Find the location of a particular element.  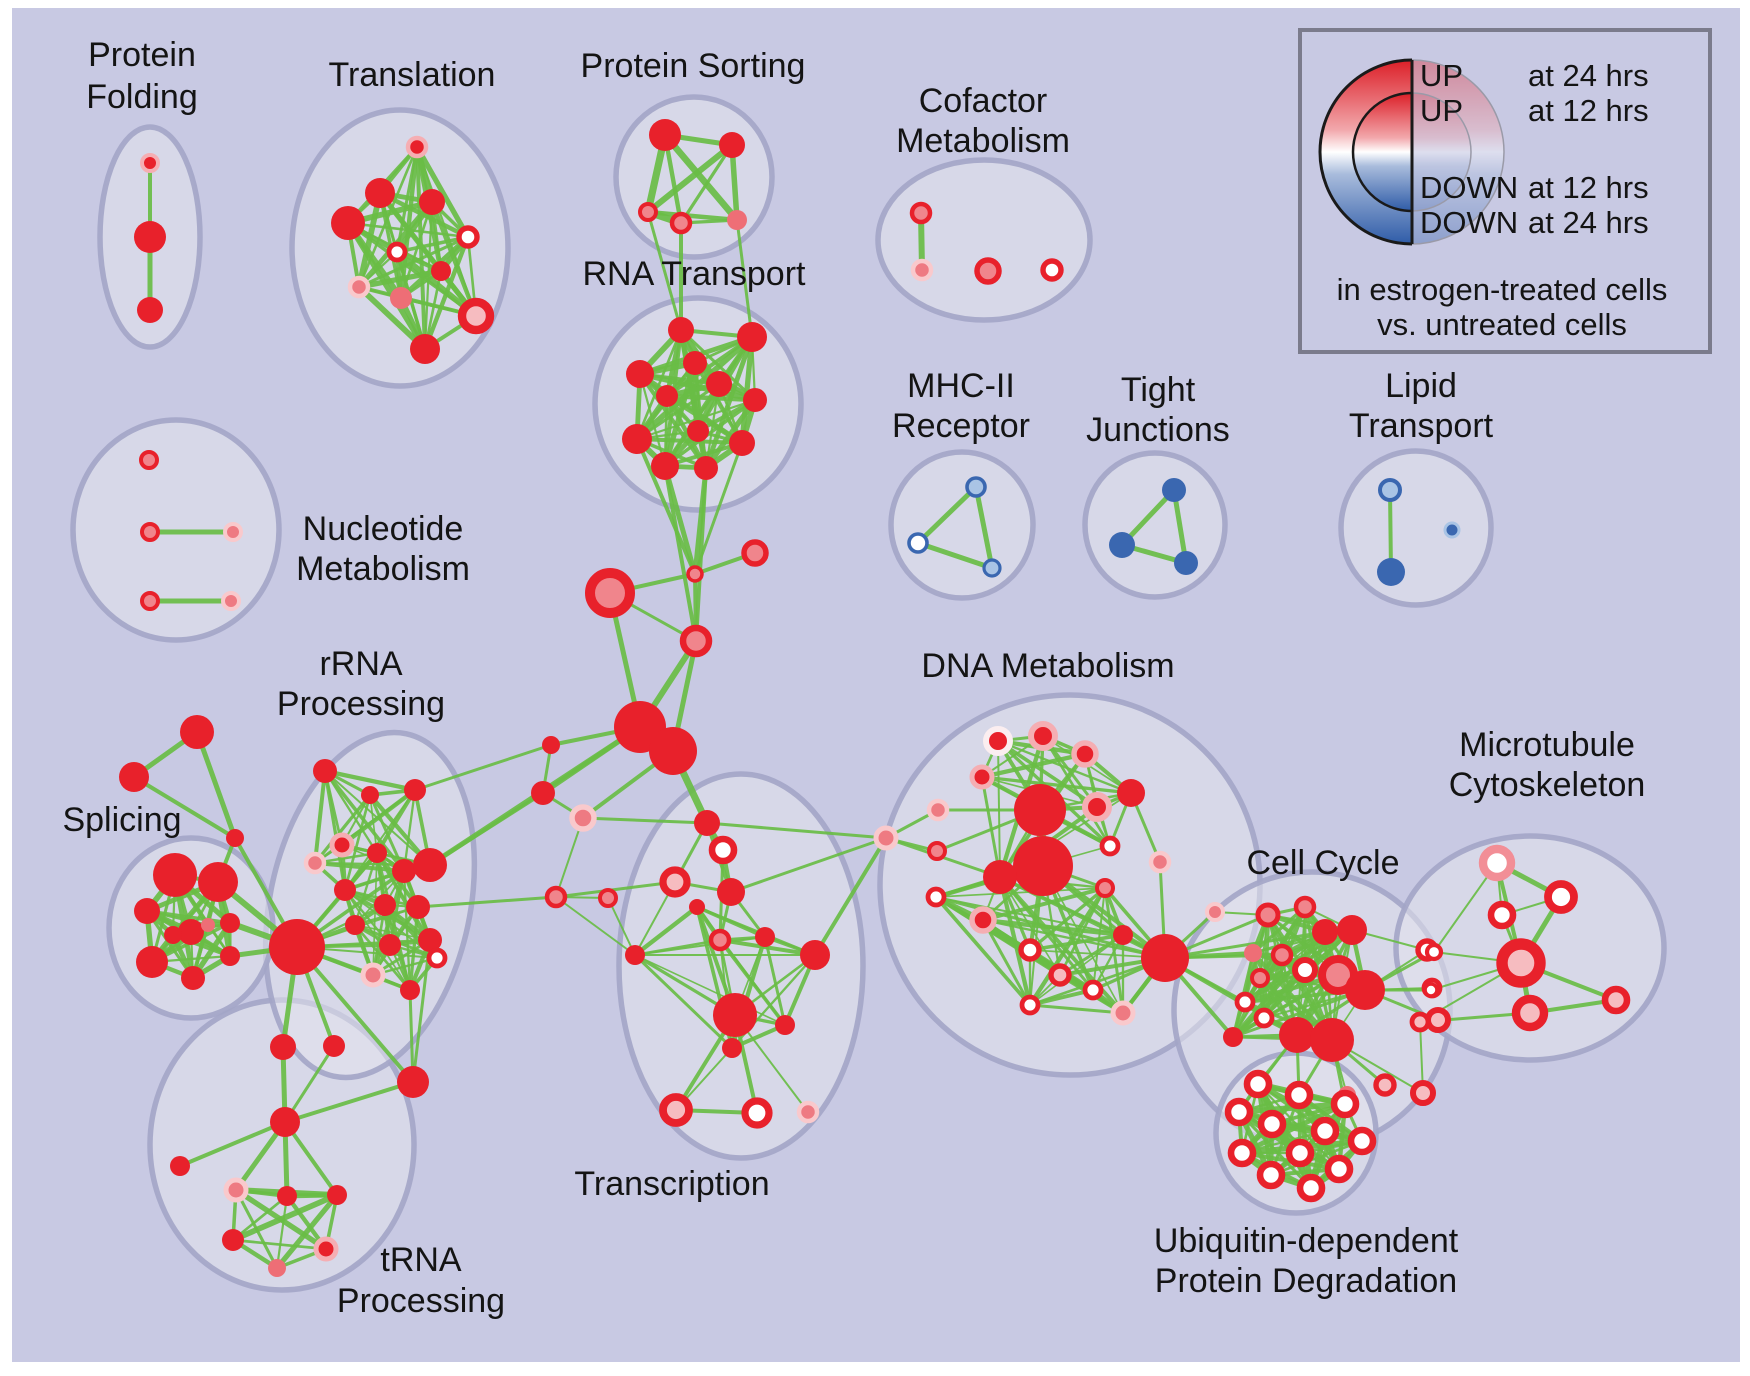

node-t9 is located at coordinates (635, 955).